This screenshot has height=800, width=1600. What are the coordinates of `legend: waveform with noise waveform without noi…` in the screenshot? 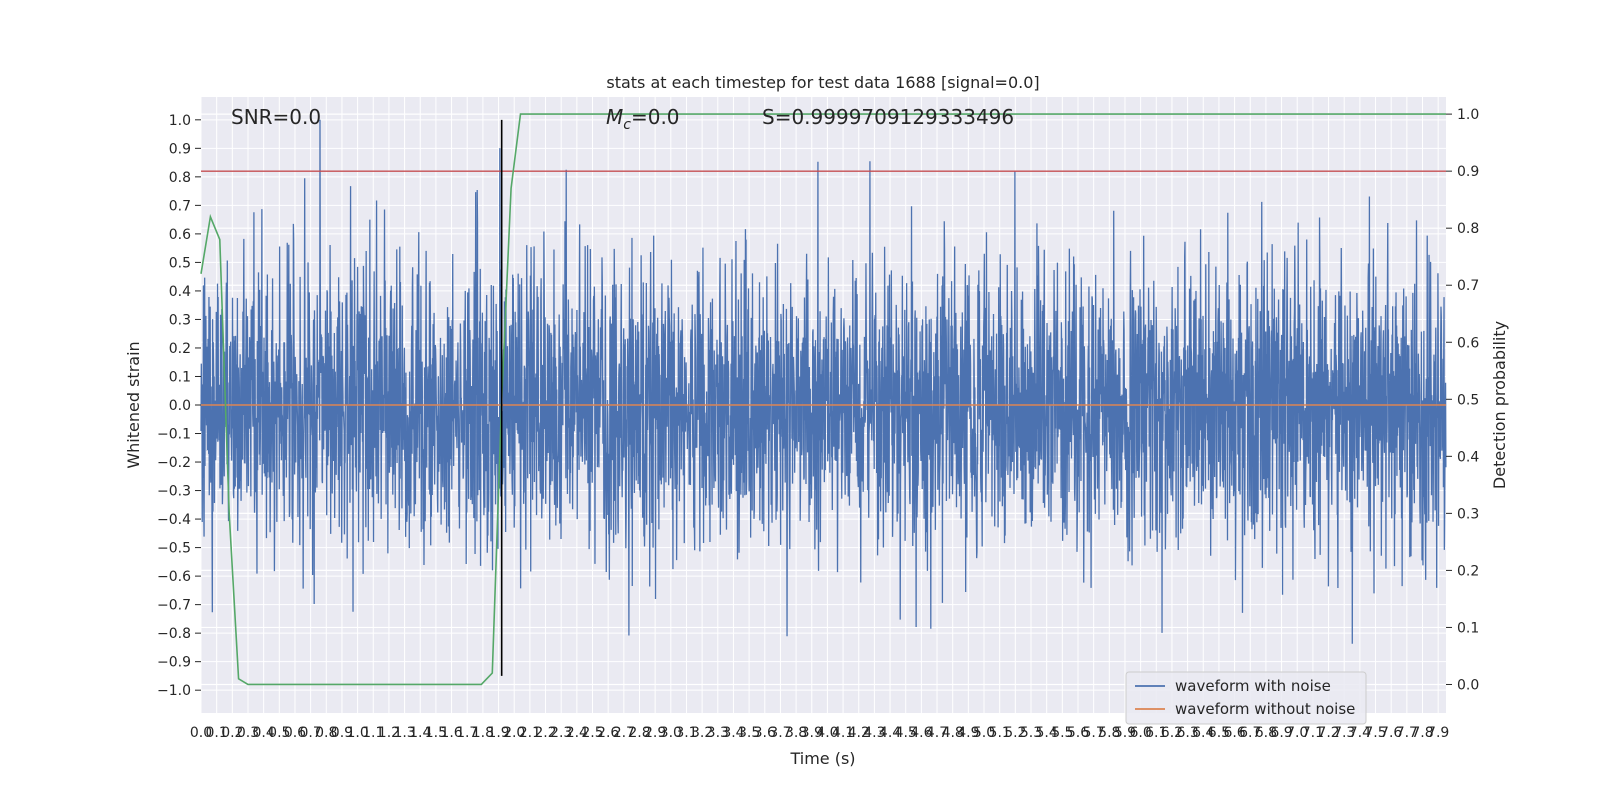 It's located at (1246, 698).